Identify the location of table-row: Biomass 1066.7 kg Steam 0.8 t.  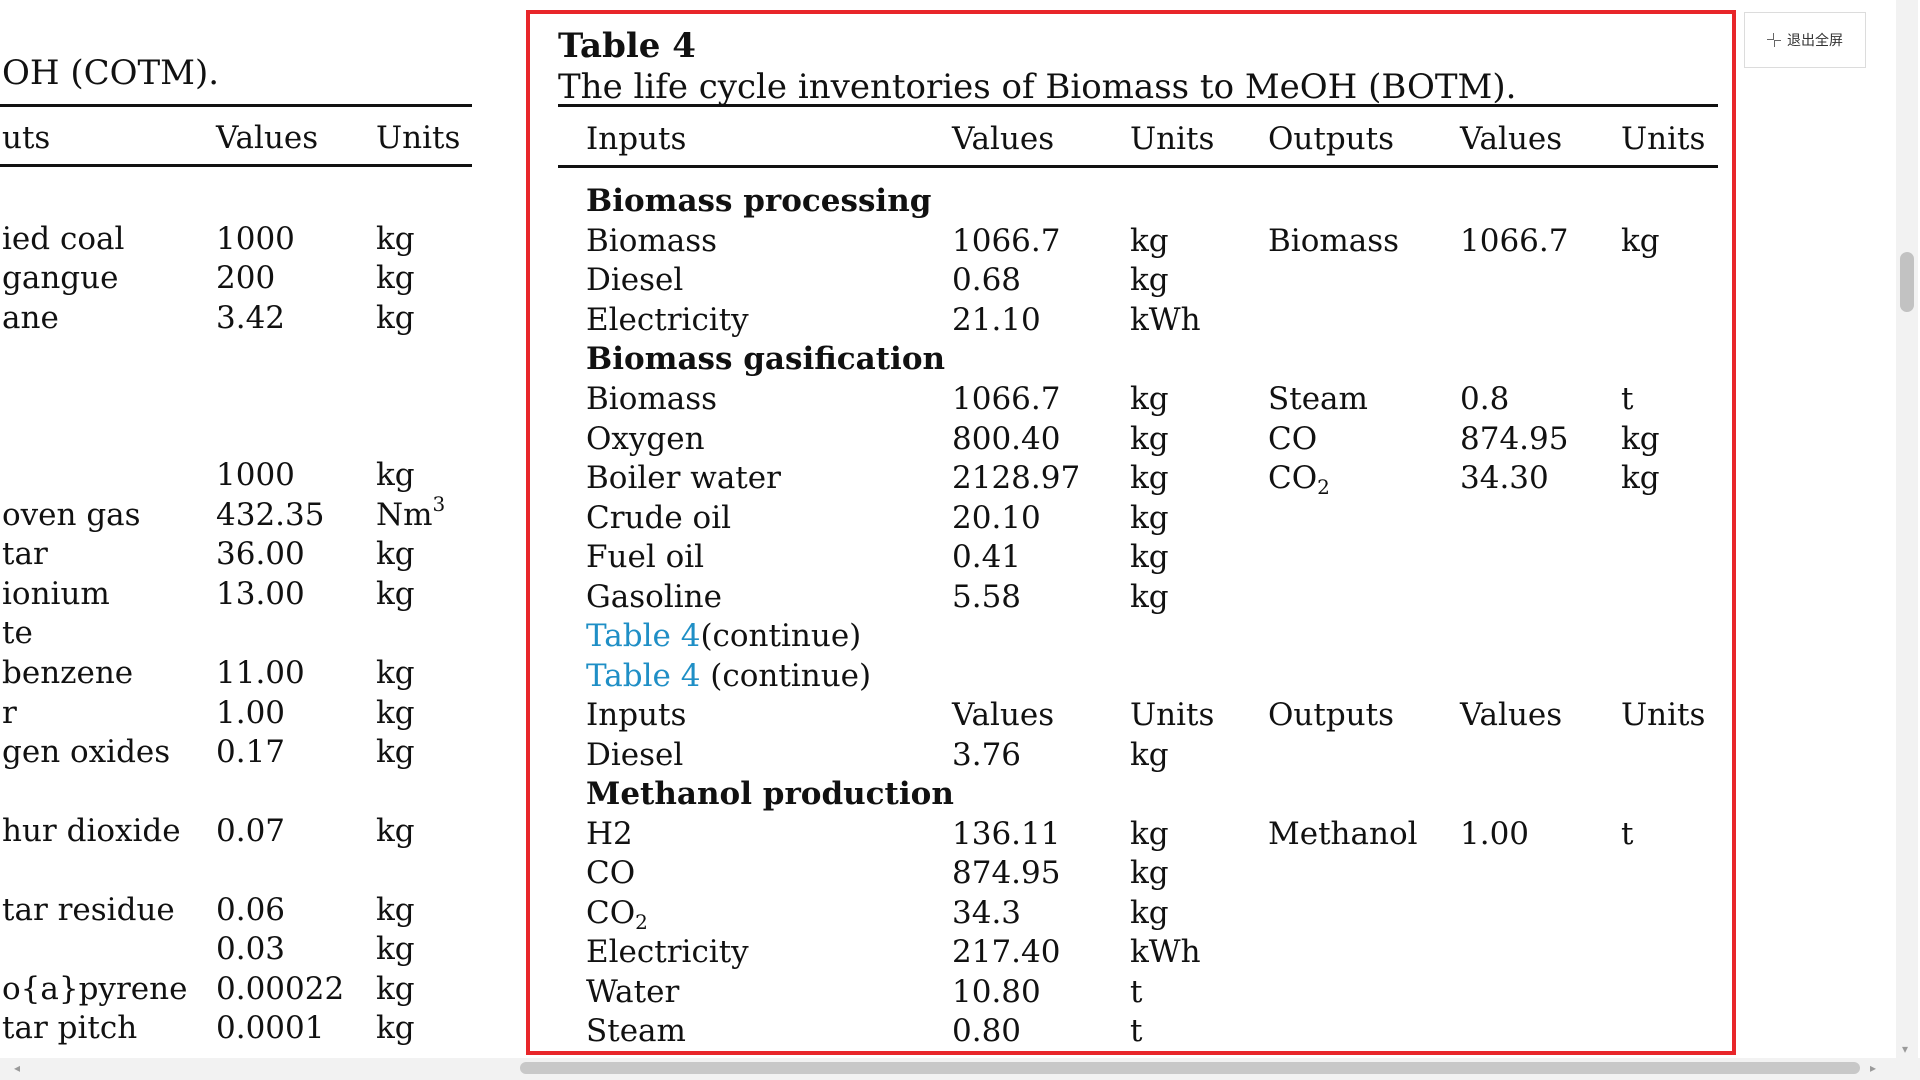
(1130, 400).